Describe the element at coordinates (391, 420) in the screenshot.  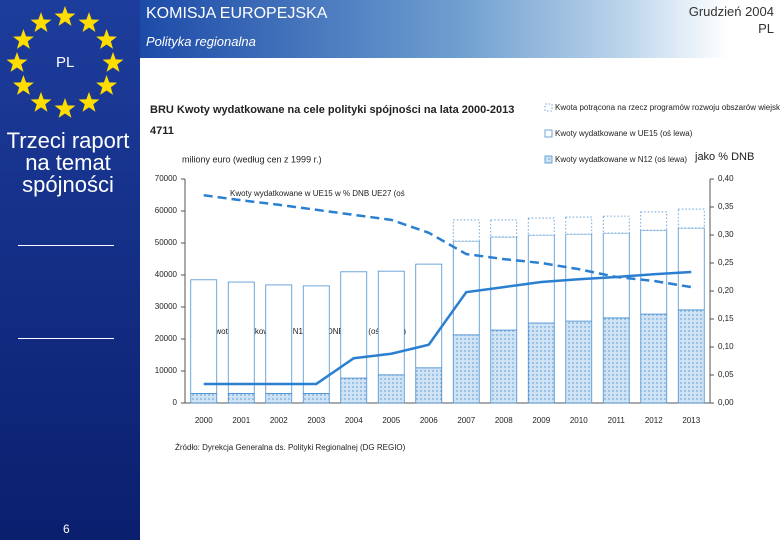
I see `x-tick-label: 2005` at that location.